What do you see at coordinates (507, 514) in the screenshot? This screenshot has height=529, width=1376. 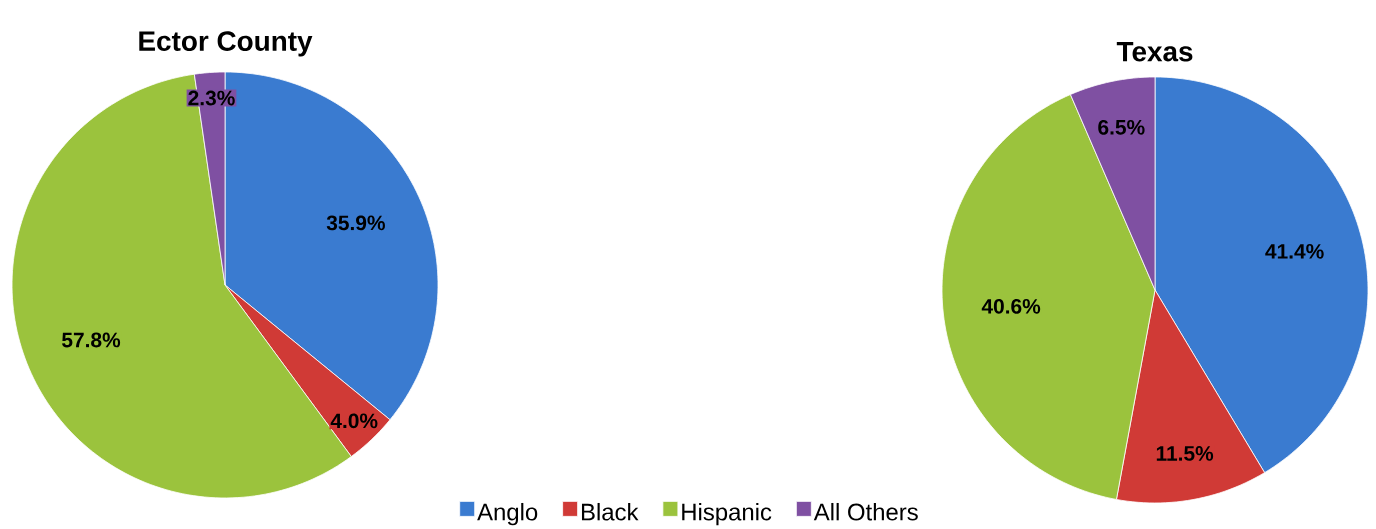 I see `legend-label: Anglo` at bounding box center [507, 514].